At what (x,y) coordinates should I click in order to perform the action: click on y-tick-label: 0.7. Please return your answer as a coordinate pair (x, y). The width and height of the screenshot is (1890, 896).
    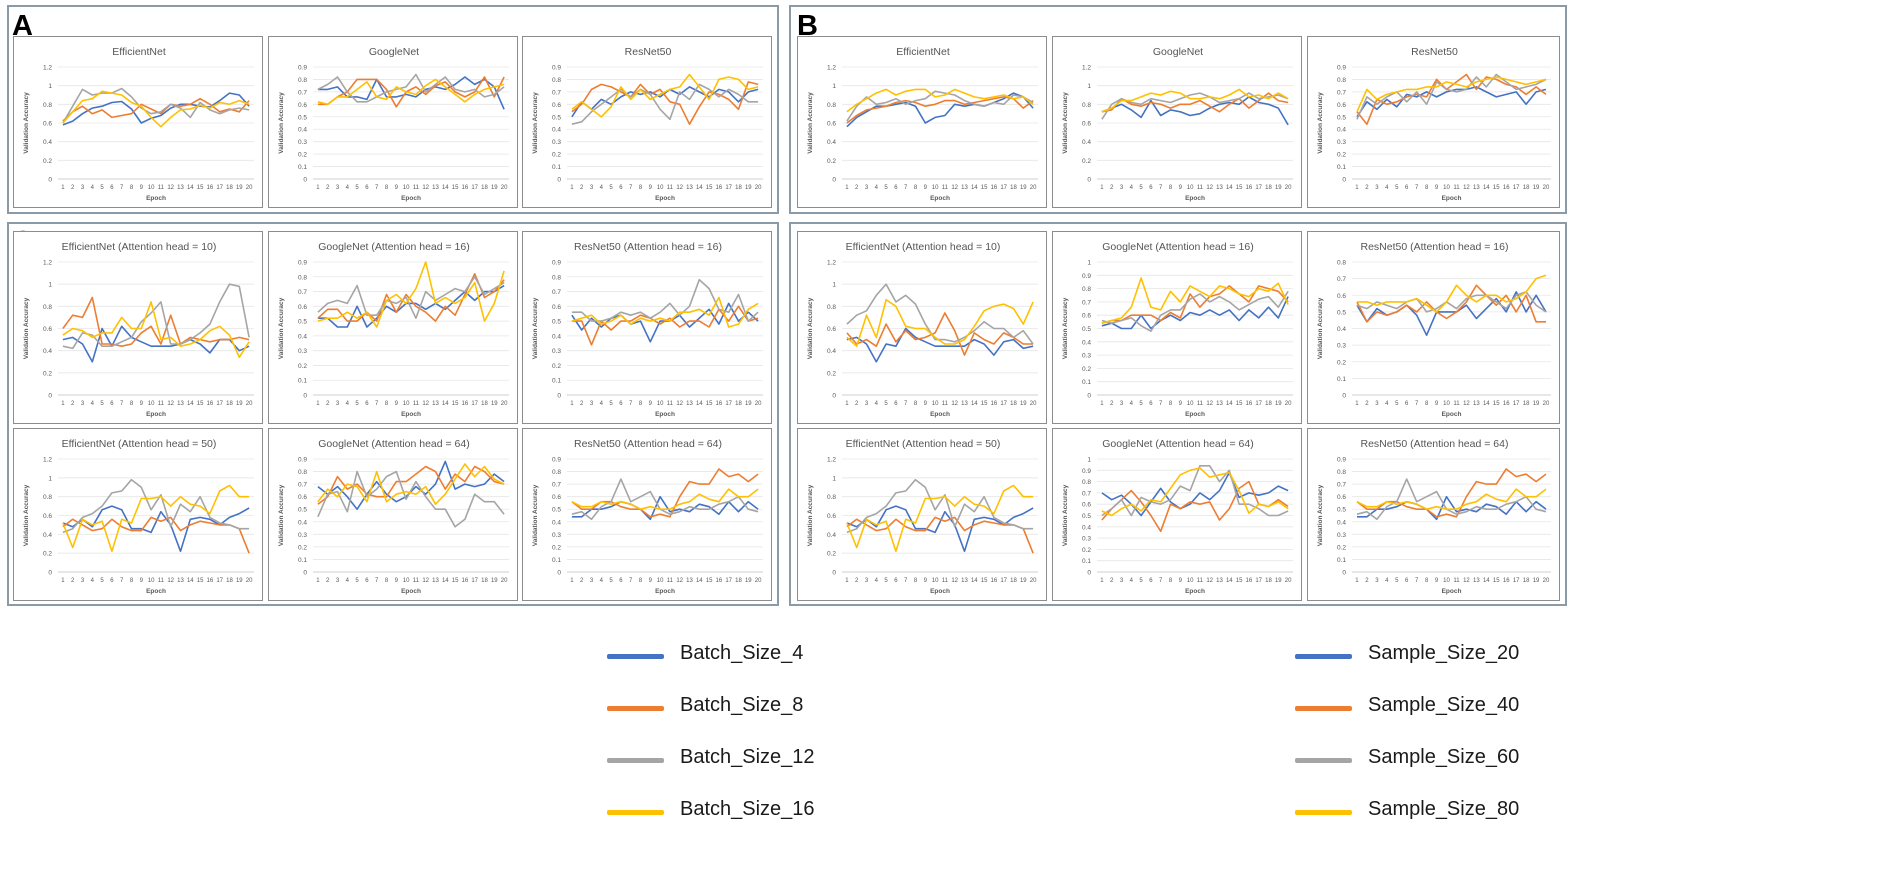
    Looking at the image, I should click on (1341, 485).